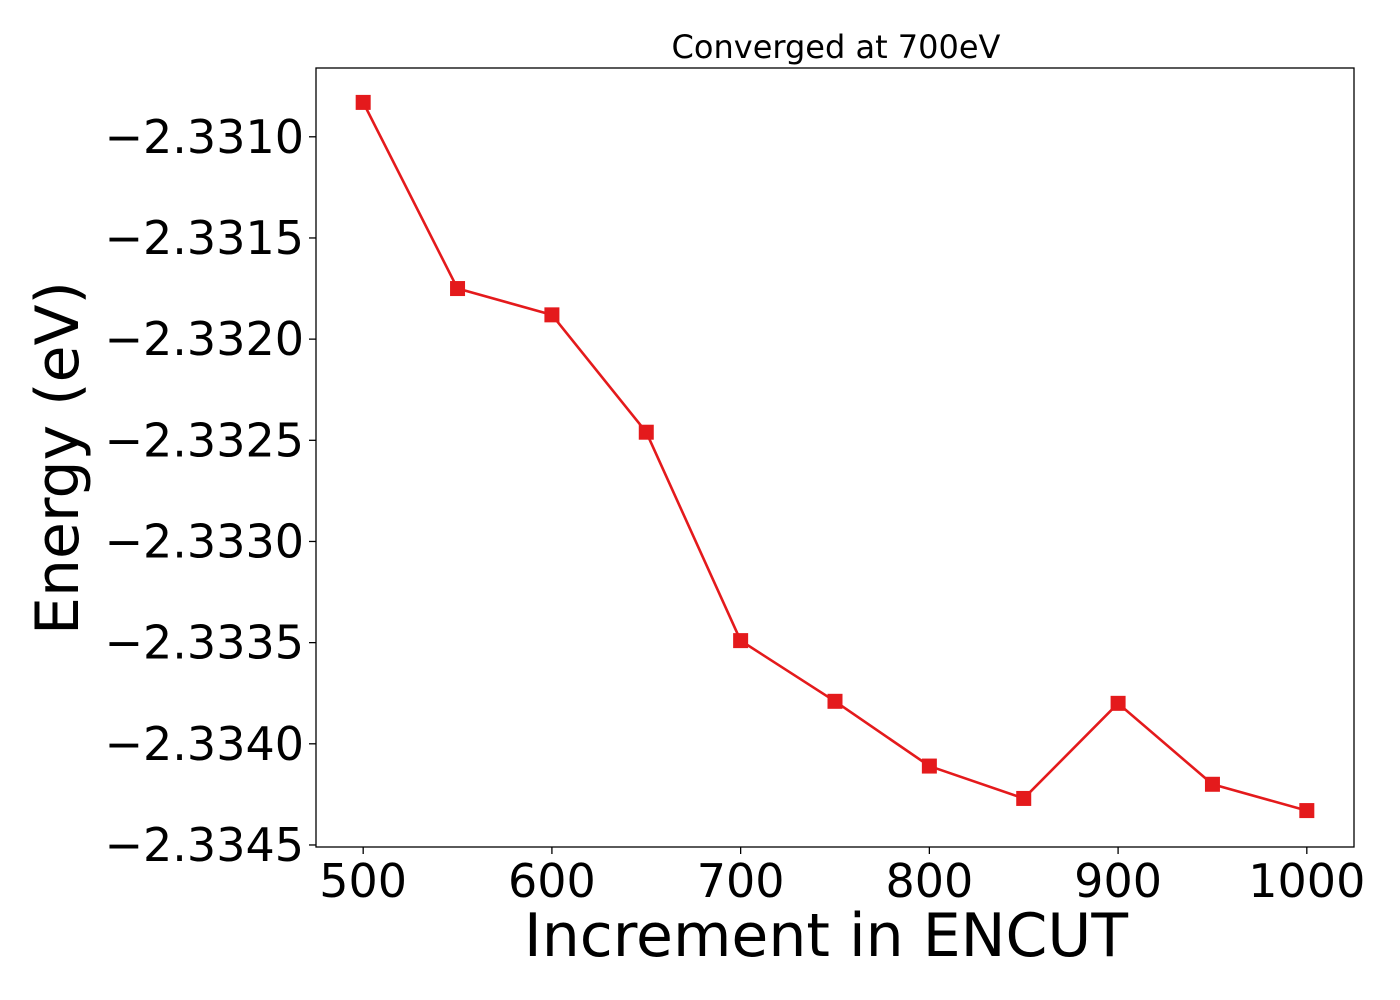 The width and height of the screenshot is (1400, 1000). I want to click on x-tick-label: 600, so click(552, 881).